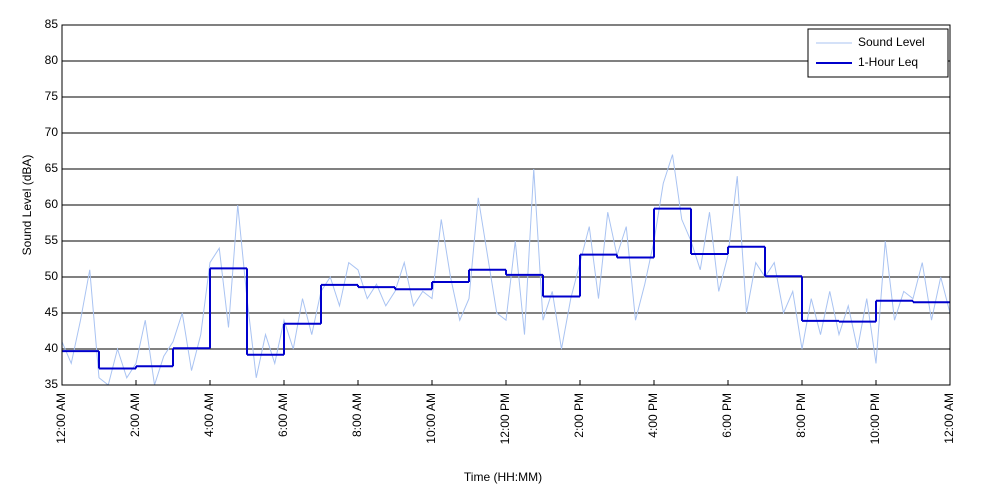 This screenshot has height=500, width=1000. I want to click on x-tick-label: 12:00 PM, so click(505, 418).